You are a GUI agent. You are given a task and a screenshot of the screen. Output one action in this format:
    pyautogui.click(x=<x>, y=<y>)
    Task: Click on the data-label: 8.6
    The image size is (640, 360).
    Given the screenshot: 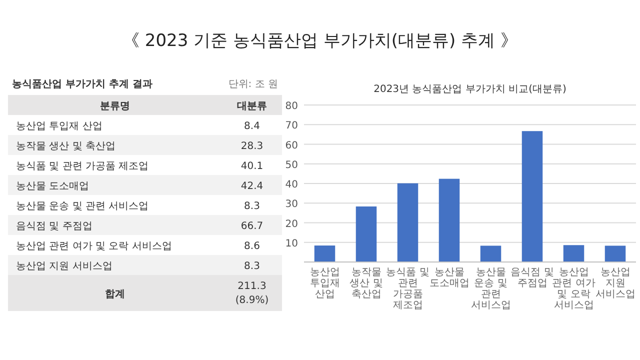 What is the action you would take?
    pyautogui.click(x=252, y=246)
    